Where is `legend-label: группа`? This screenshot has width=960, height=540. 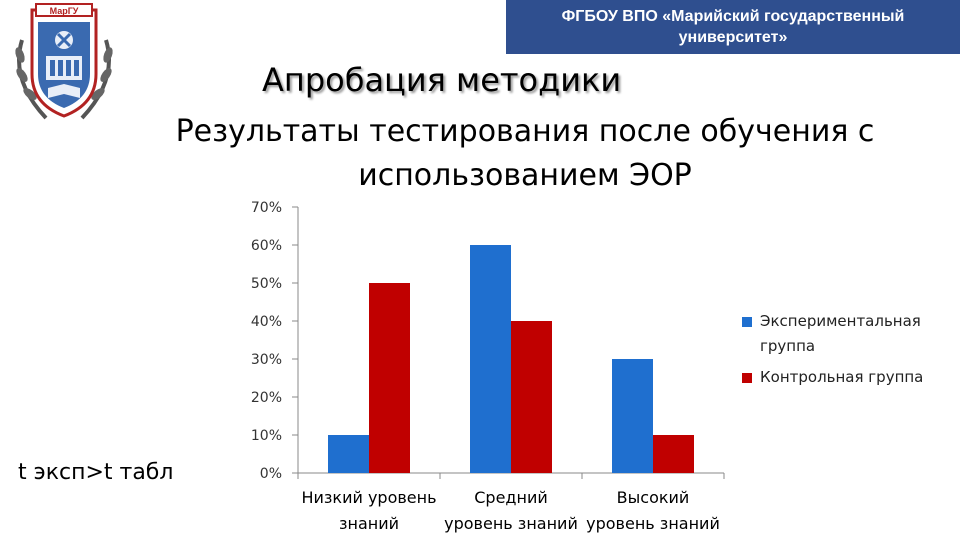 legend-label: группа is located at coordinates (787, 346).